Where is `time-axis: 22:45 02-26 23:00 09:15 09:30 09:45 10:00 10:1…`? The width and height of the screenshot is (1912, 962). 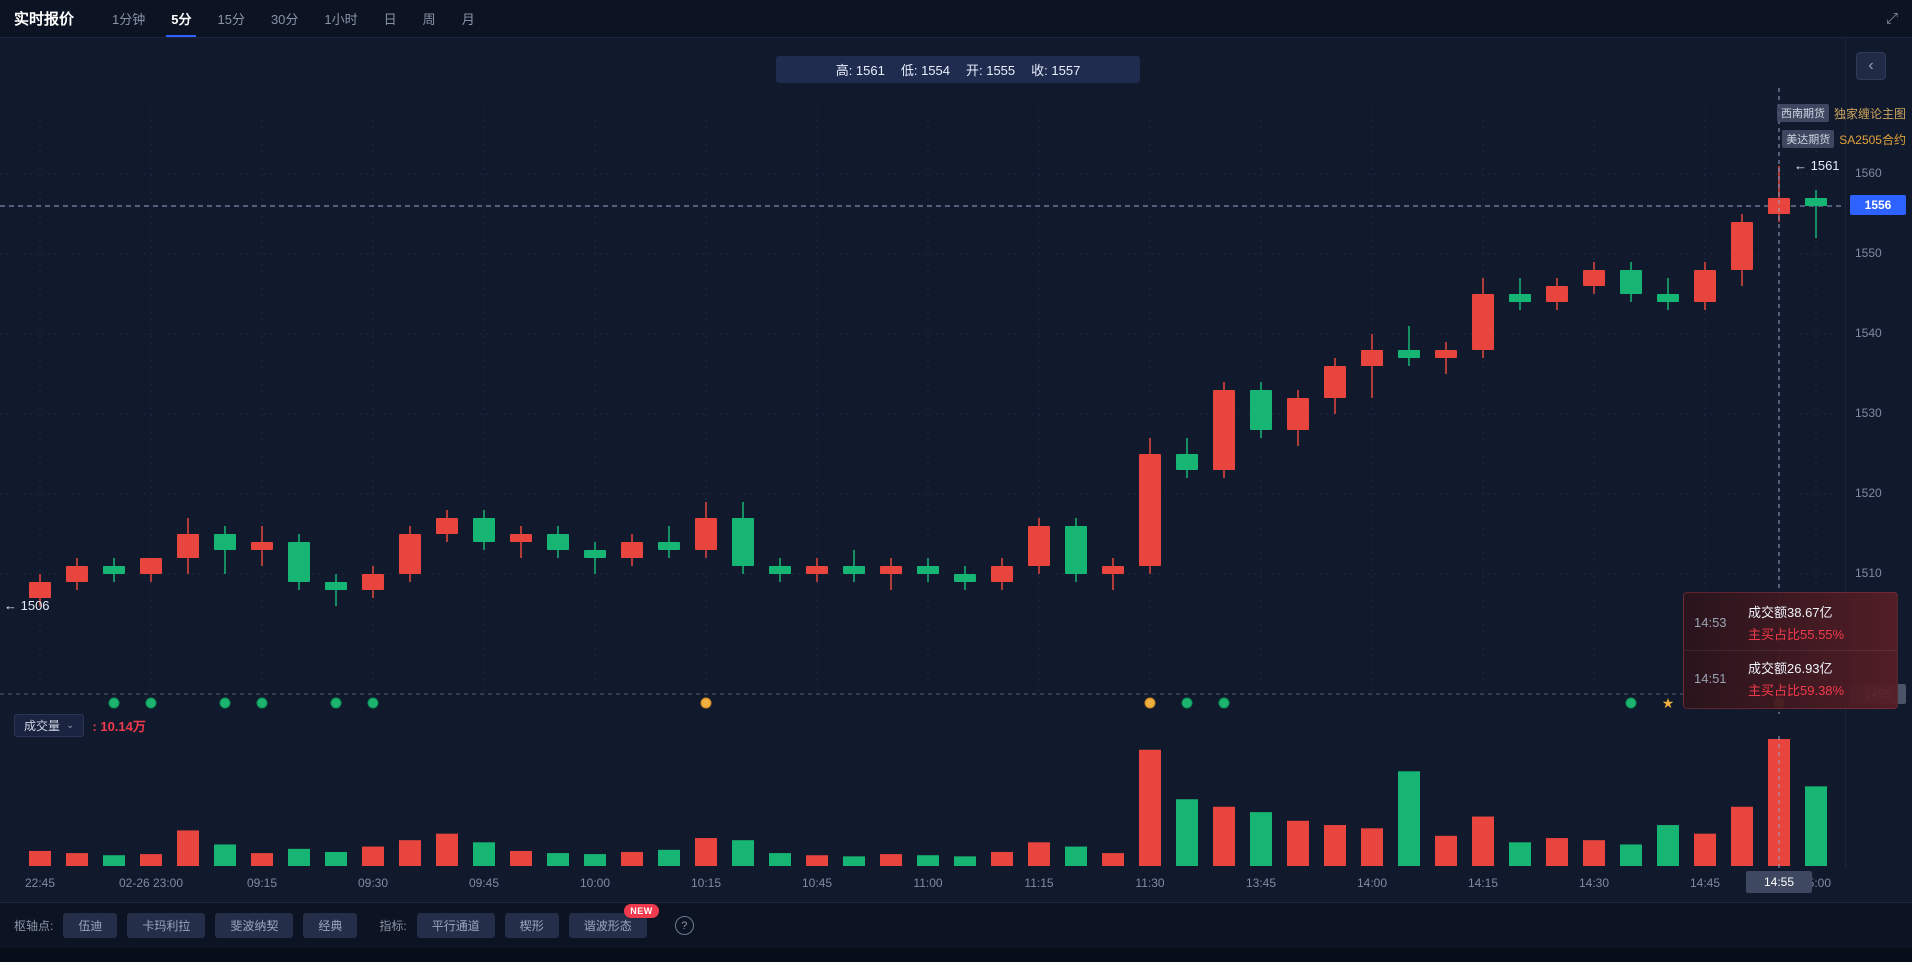 time-axis: 22:45 02-26 23:00 09:15 09:30 09:45 10:00 10:1… is located at coordinates (922, 884).